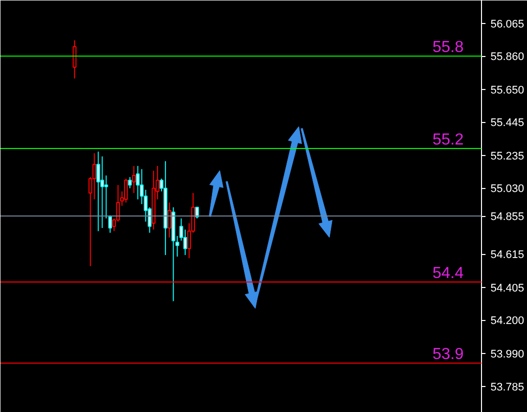 The image size is (527, 412). Describe the element at coordinates (507, 217) in the screenshot. I see `y-tick-label: 54.855` at that location.